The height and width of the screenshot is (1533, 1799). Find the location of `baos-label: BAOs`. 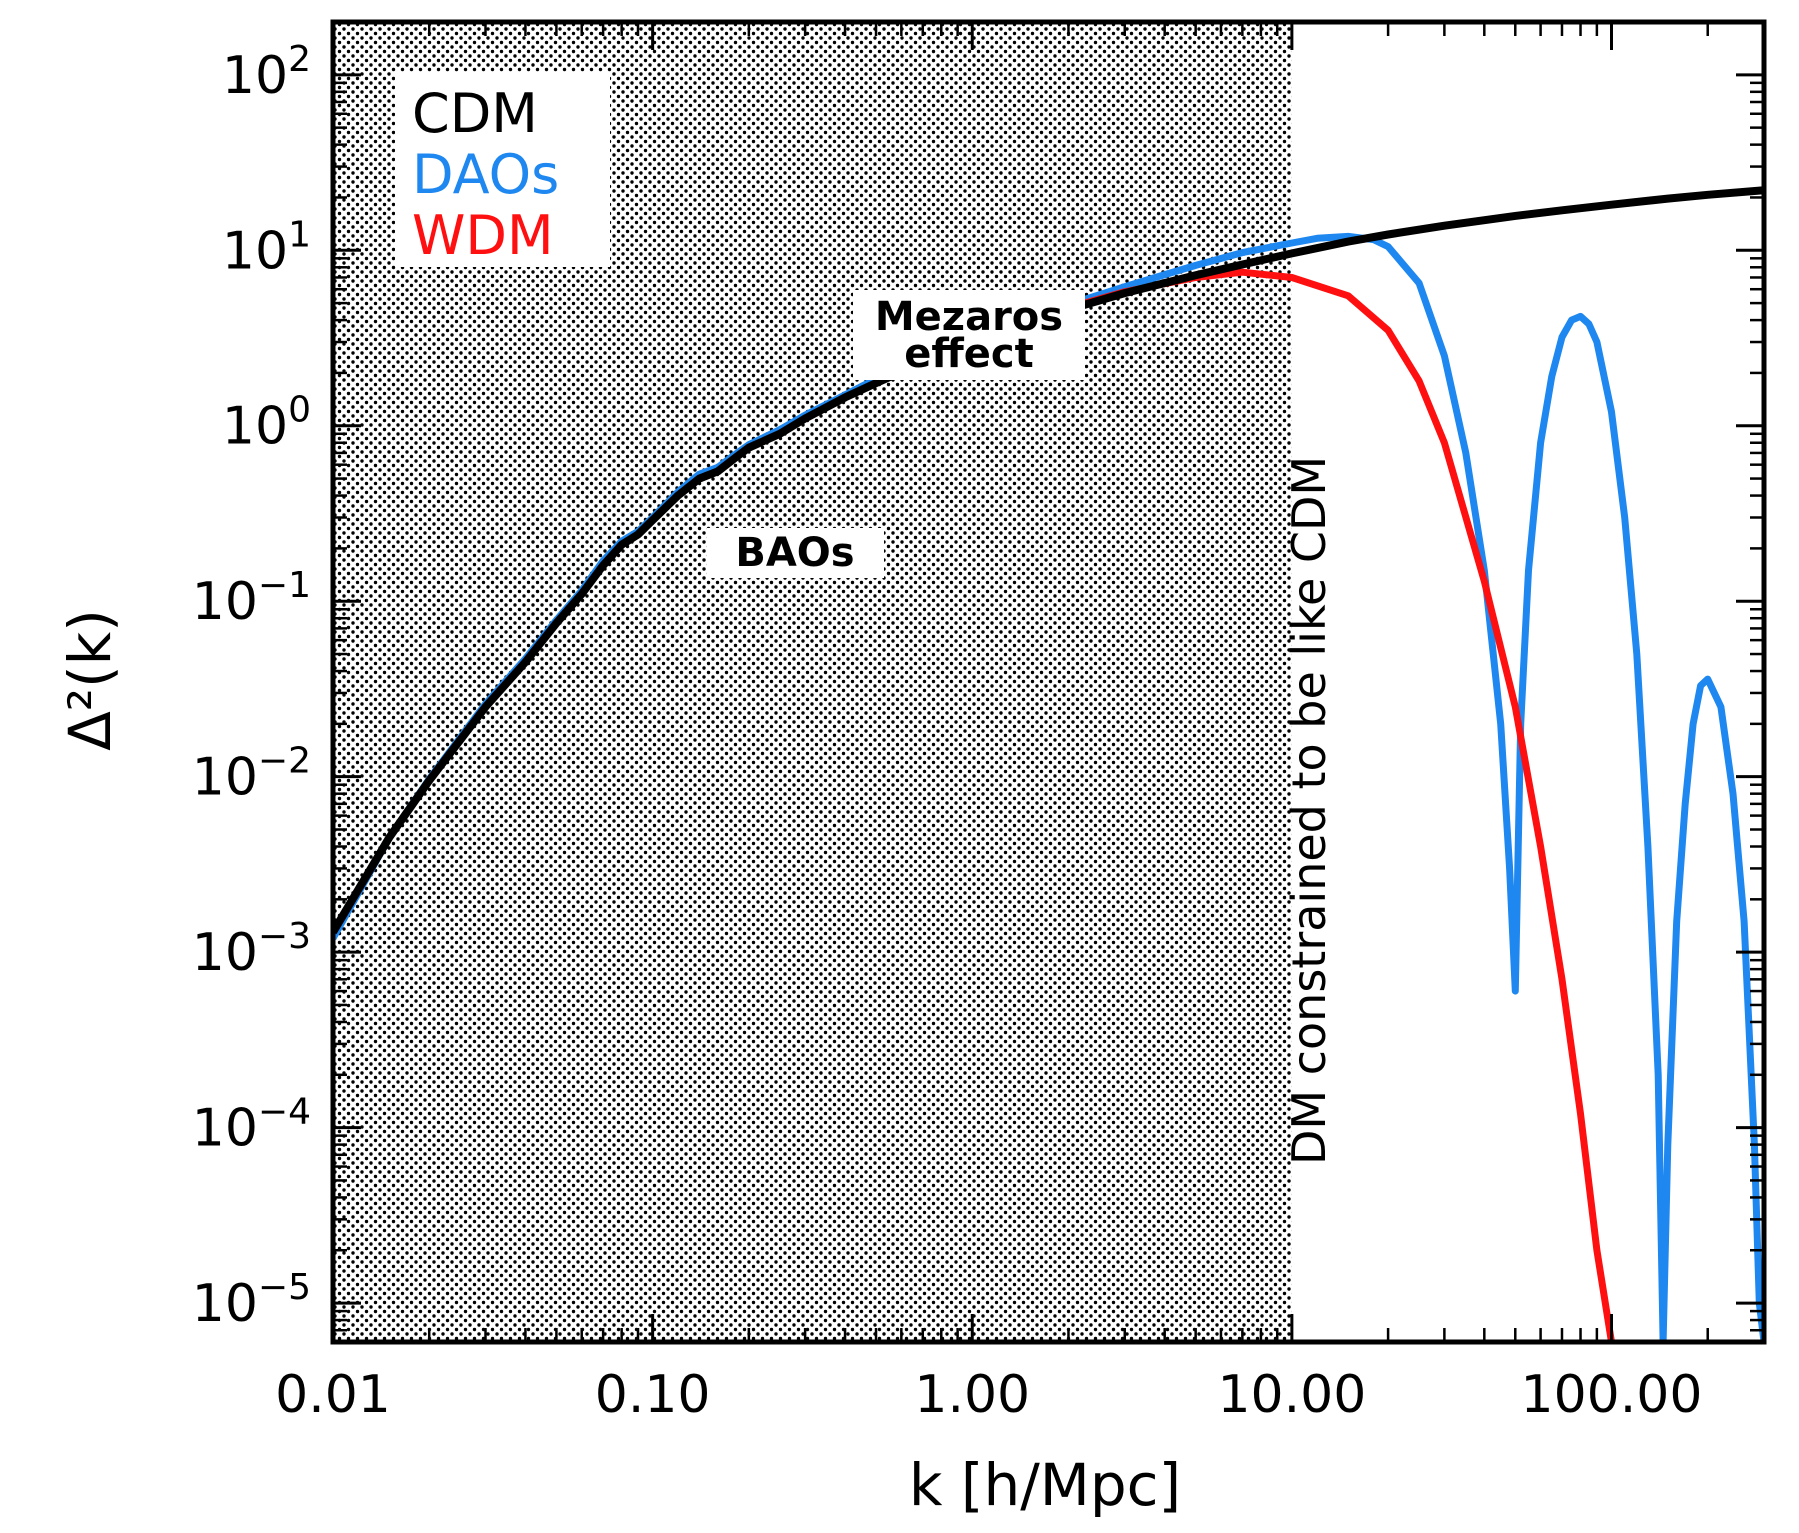

baos-label: BAOs is located at coordinates (794, 553).